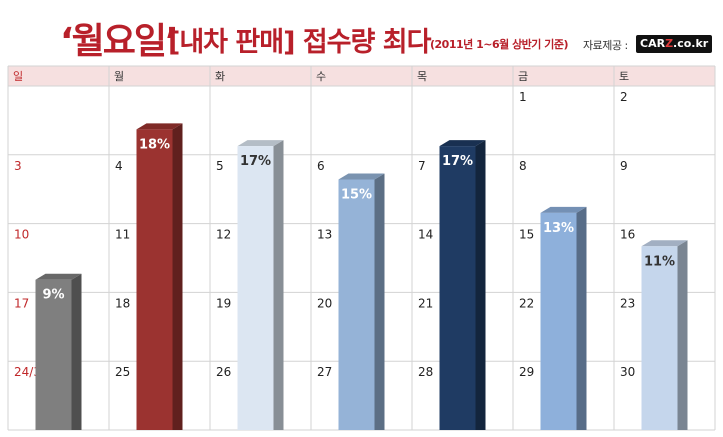 This screenshot has width=723, height=437. What do you see at coordinates (154, 144) in the screenshot?
I see `bar-value-label: 18%` at bounding box center [154, 144].